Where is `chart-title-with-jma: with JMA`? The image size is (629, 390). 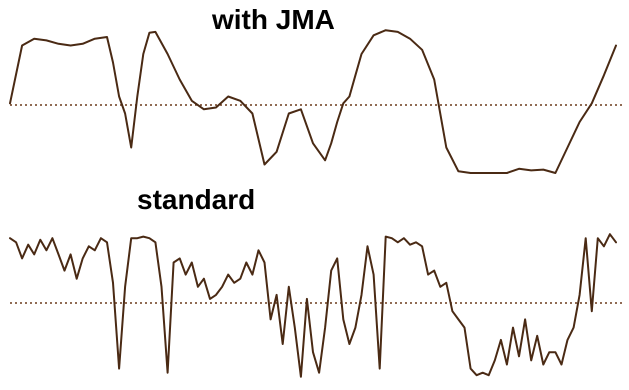
chart-title-with-jma: with JMA is located at coordinates (273, 19).